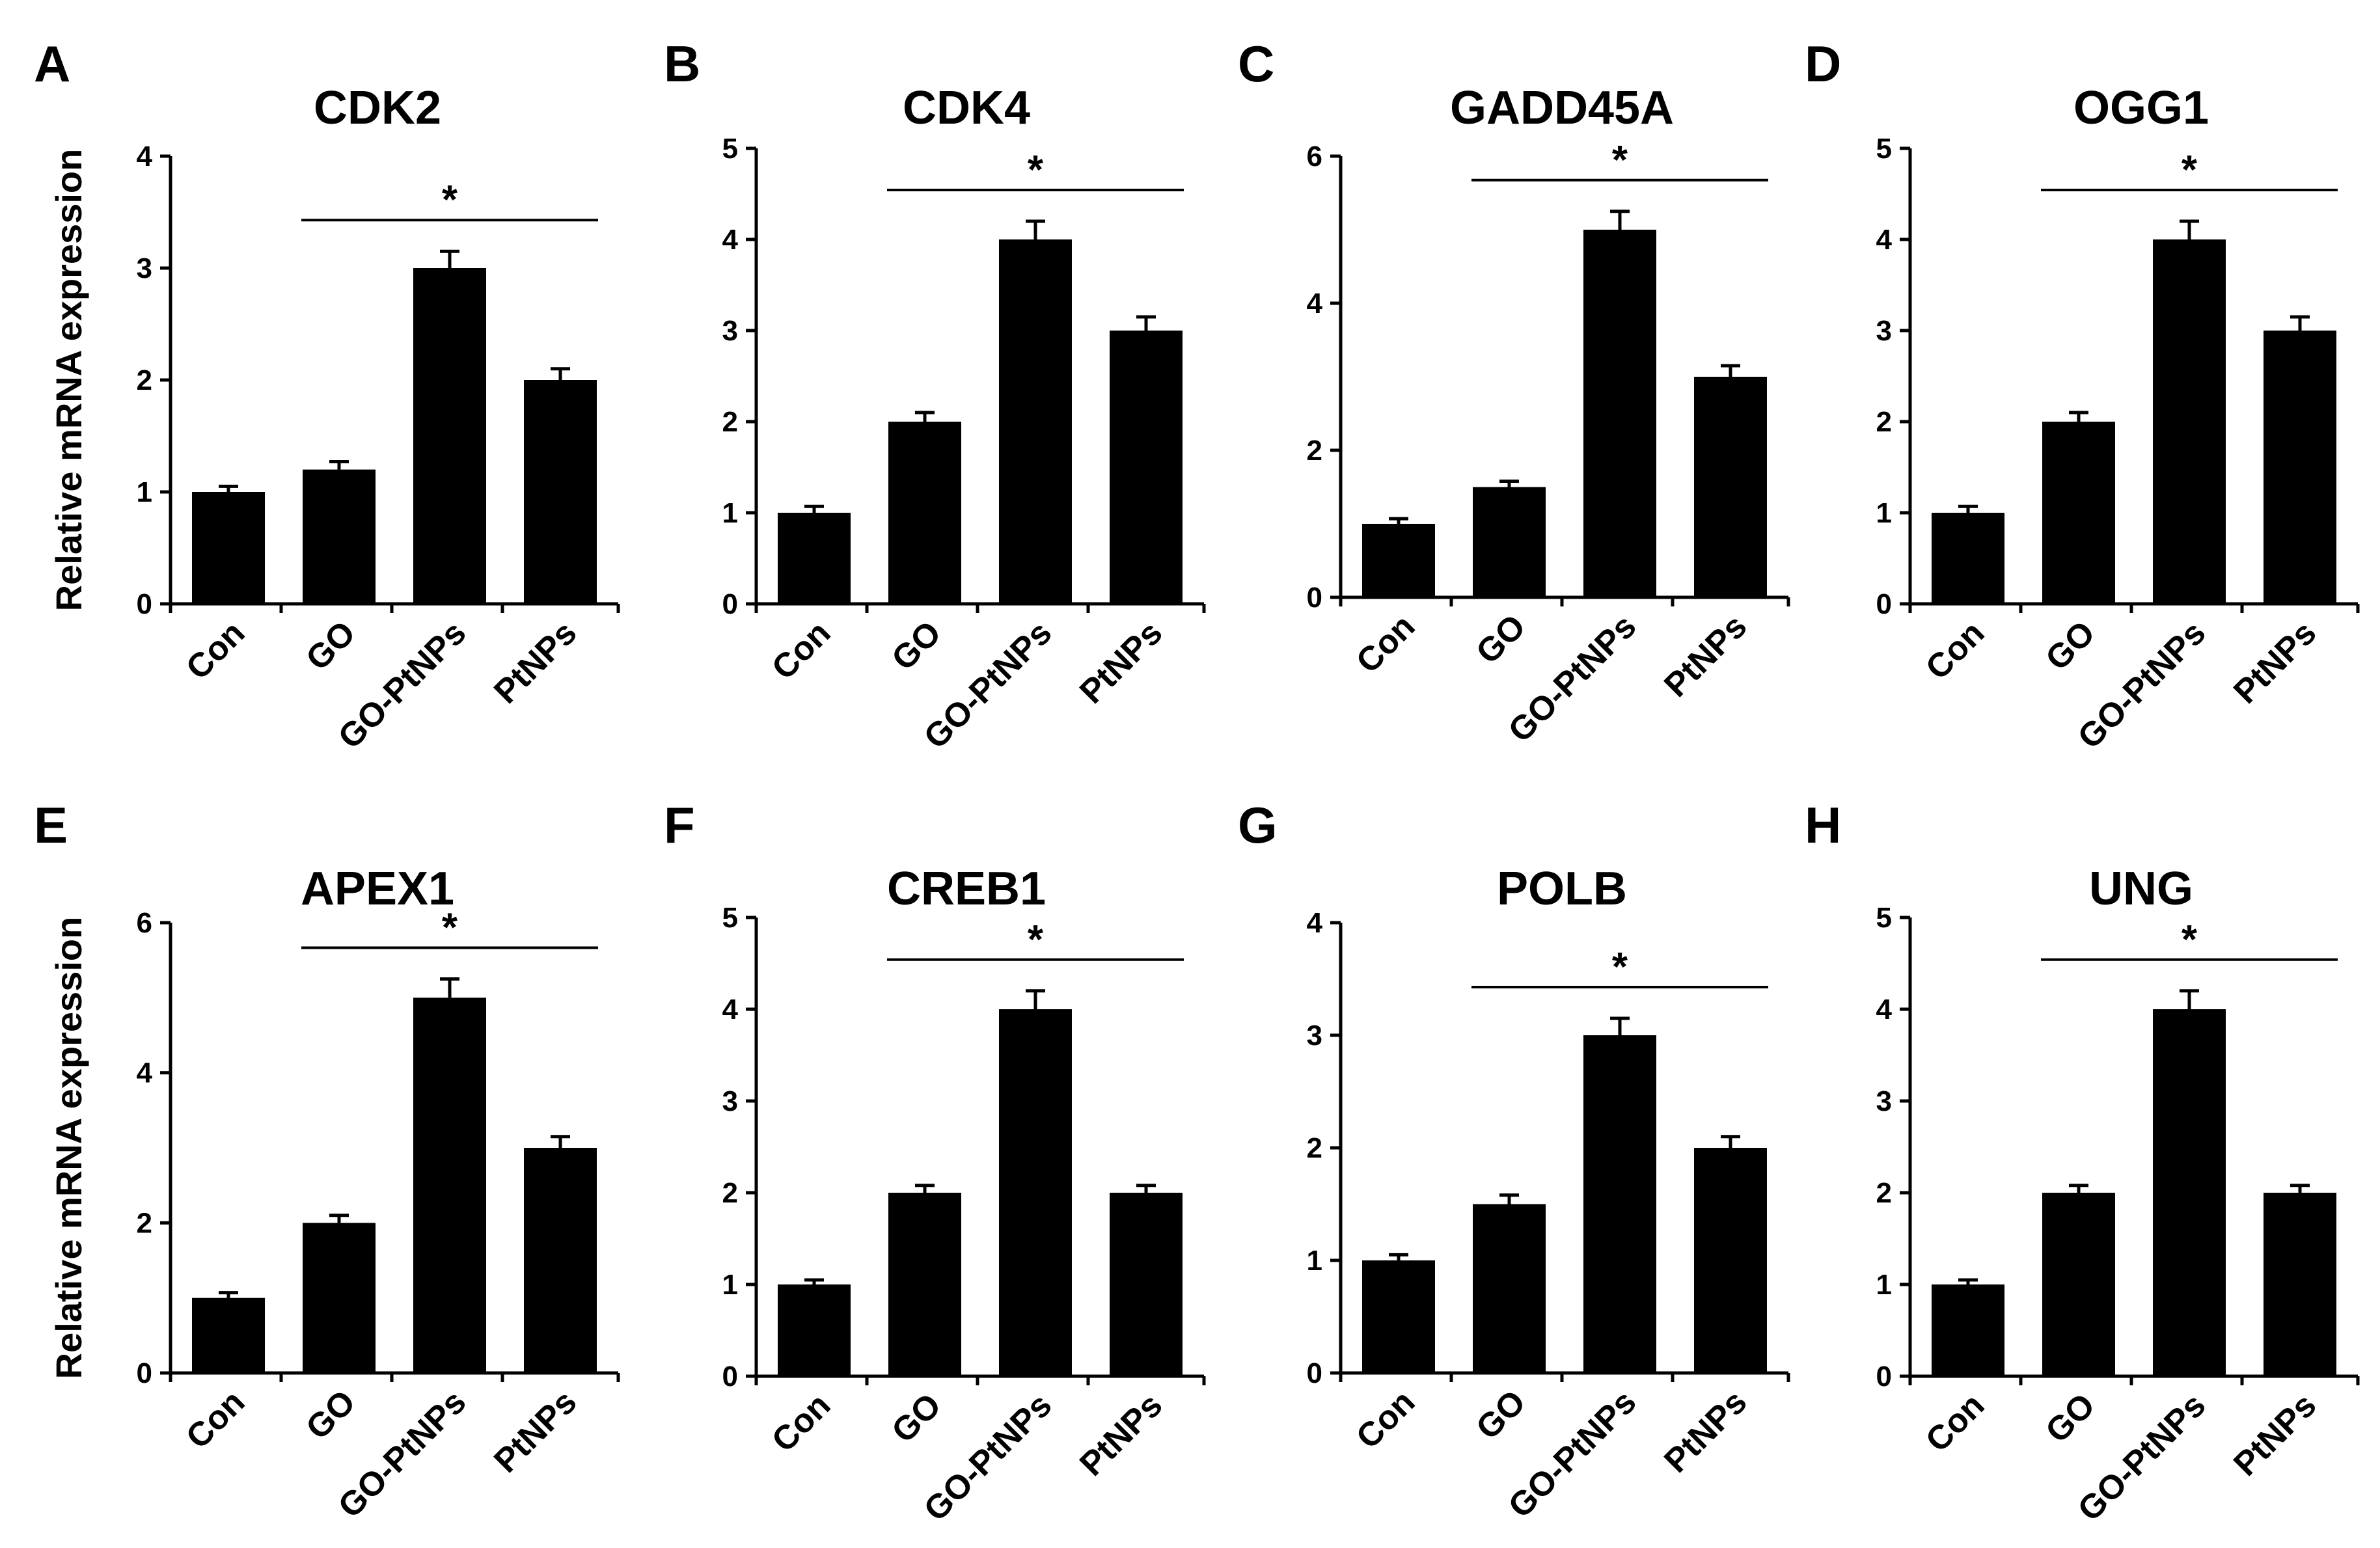  I want to click on panel-g-significance-marker: *, so click(1620, 967).